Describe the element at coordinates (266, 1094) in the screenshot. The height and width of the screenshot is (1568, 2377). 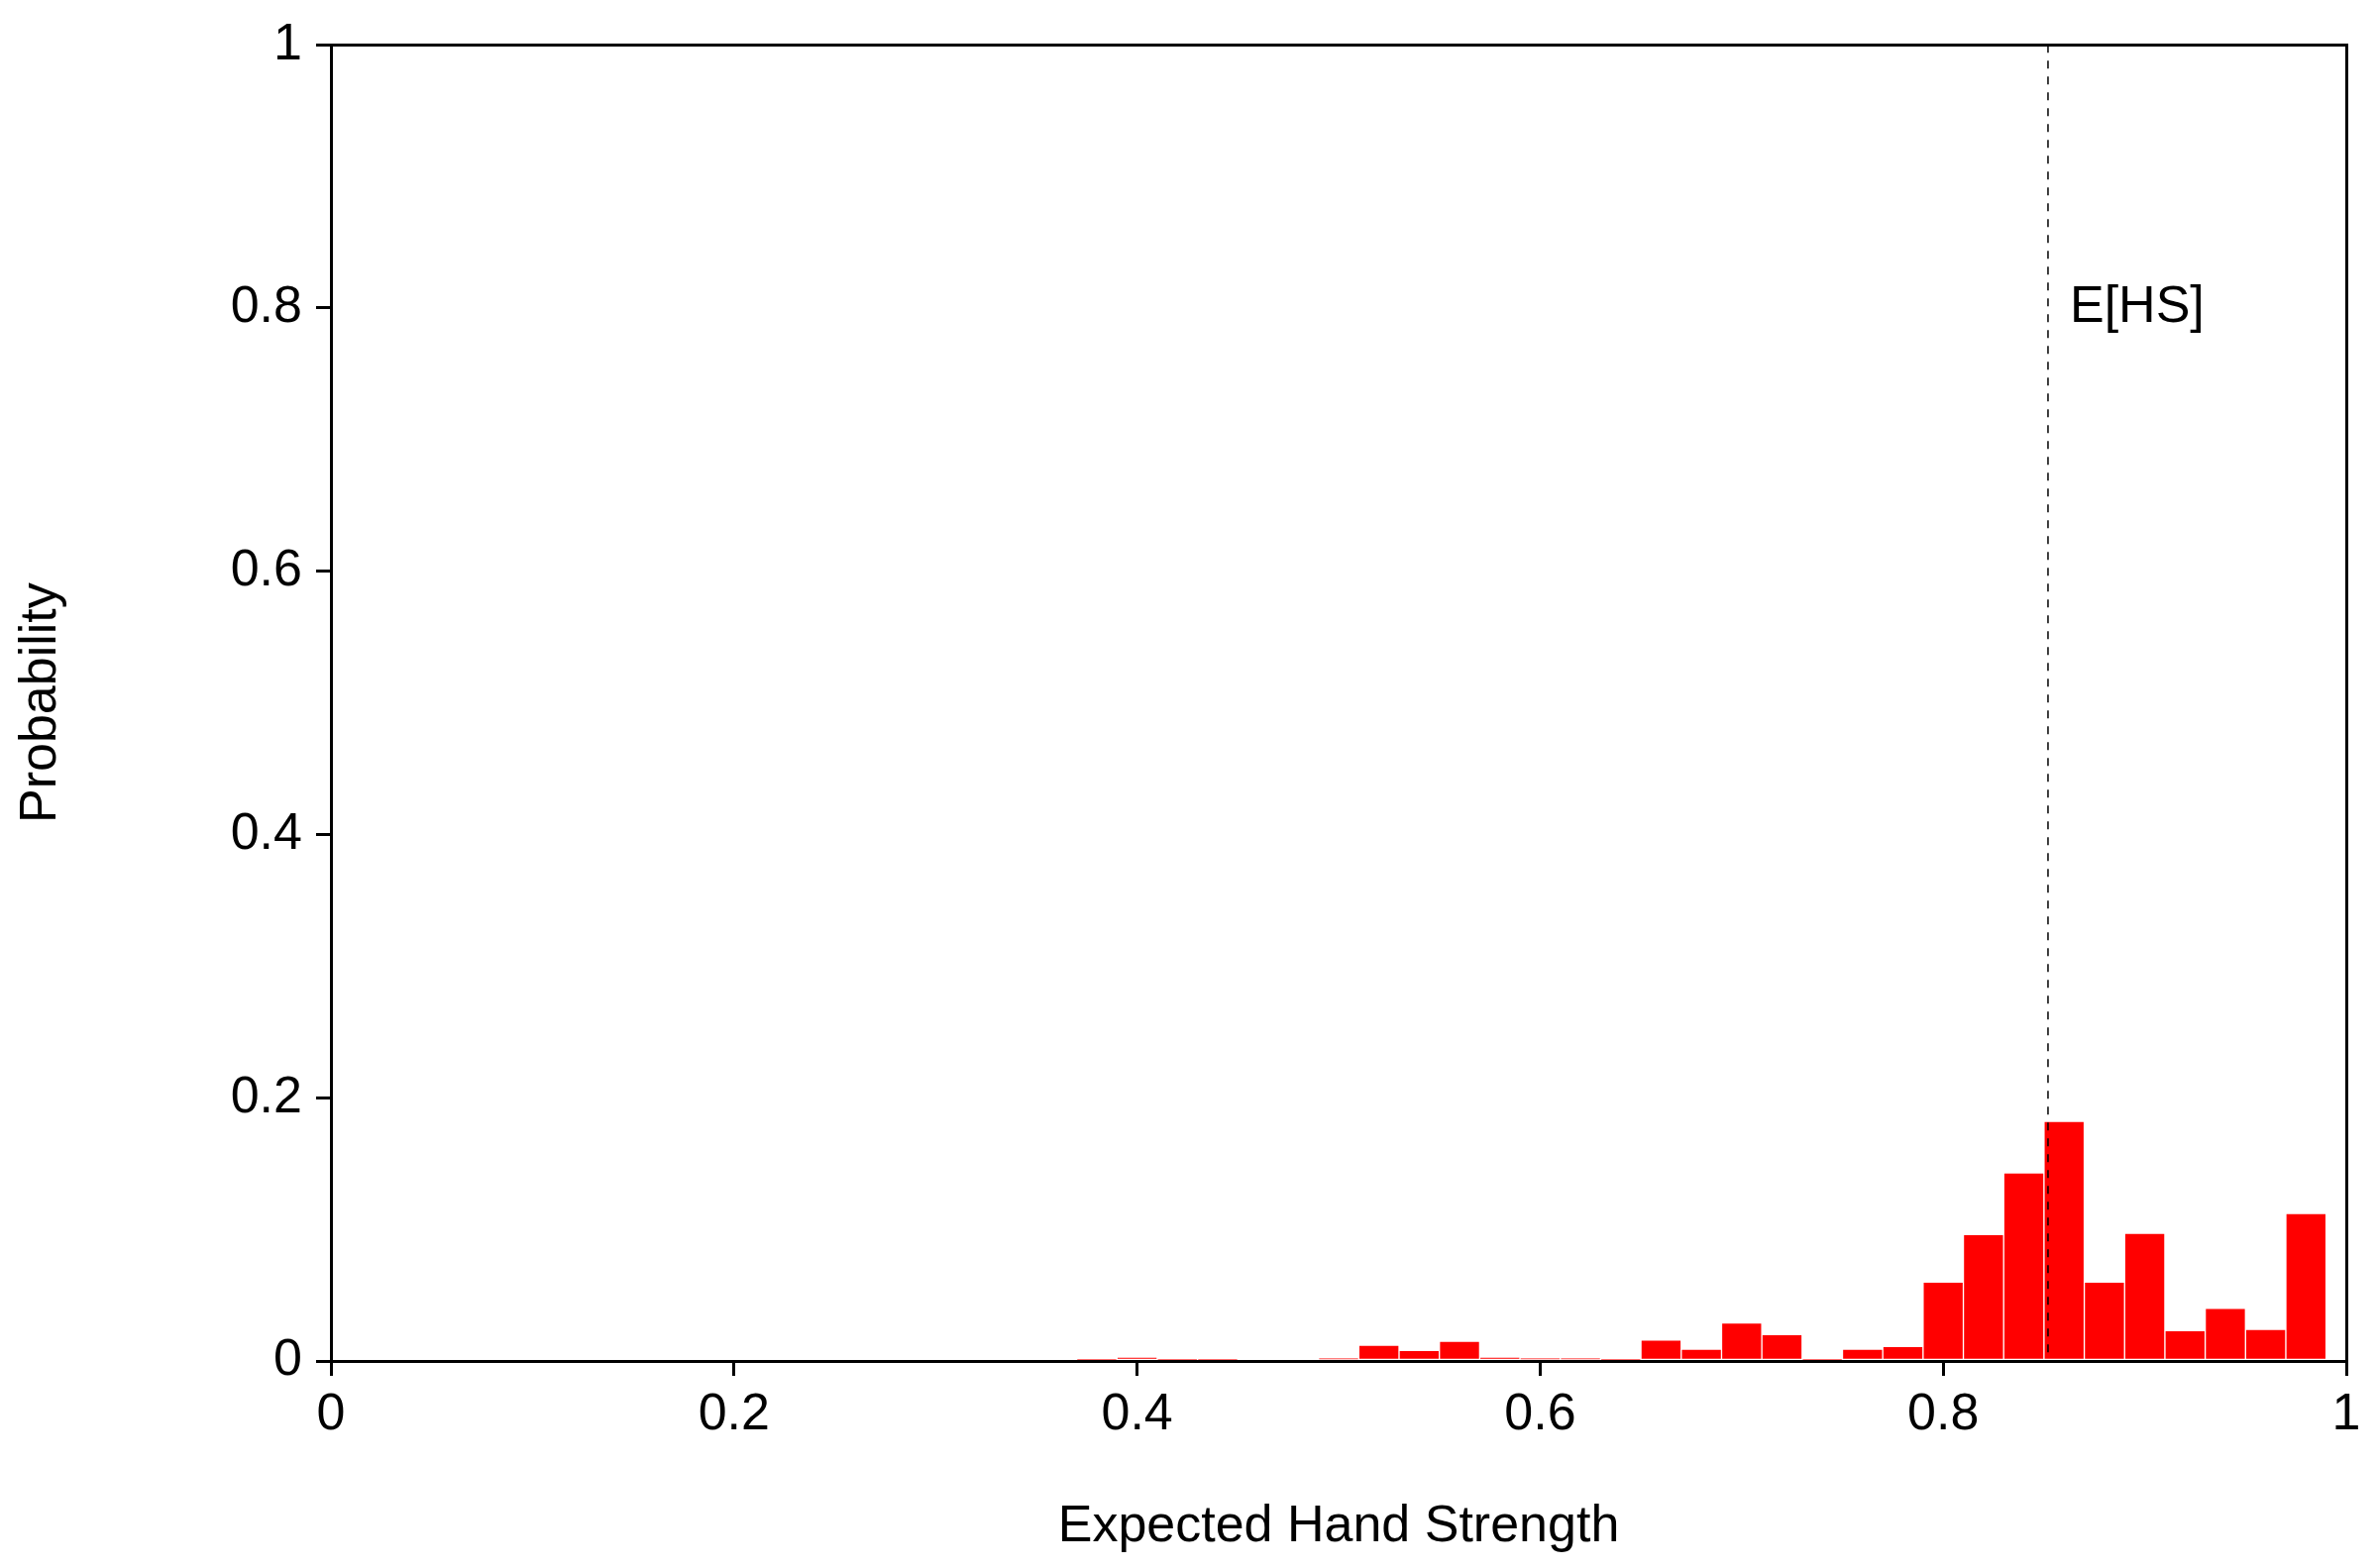
I see `y-tick-label: 0.2` at that location.